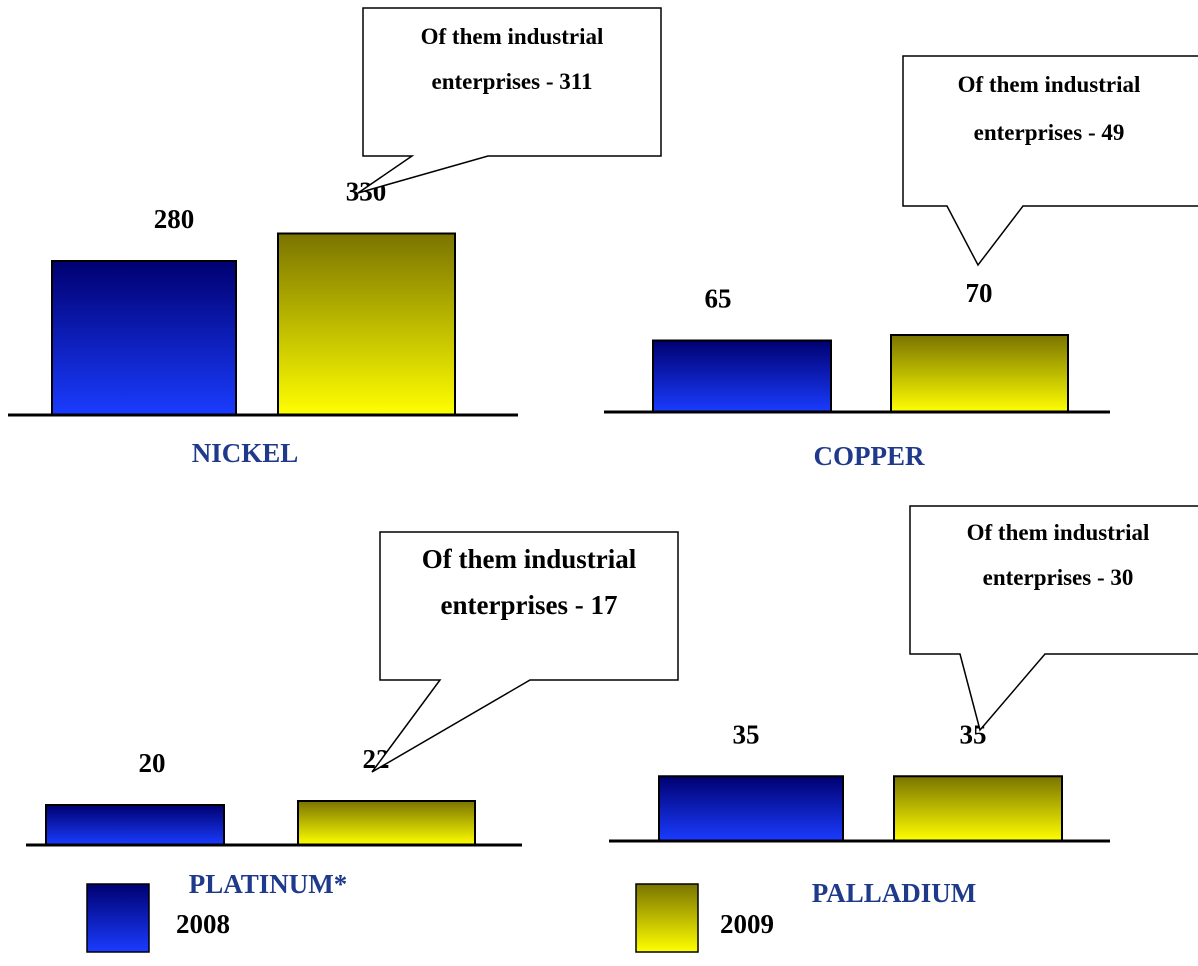 This screenshot has height=966, width=1198. I want to click on legend: 2008 2009, so click(430, 918).